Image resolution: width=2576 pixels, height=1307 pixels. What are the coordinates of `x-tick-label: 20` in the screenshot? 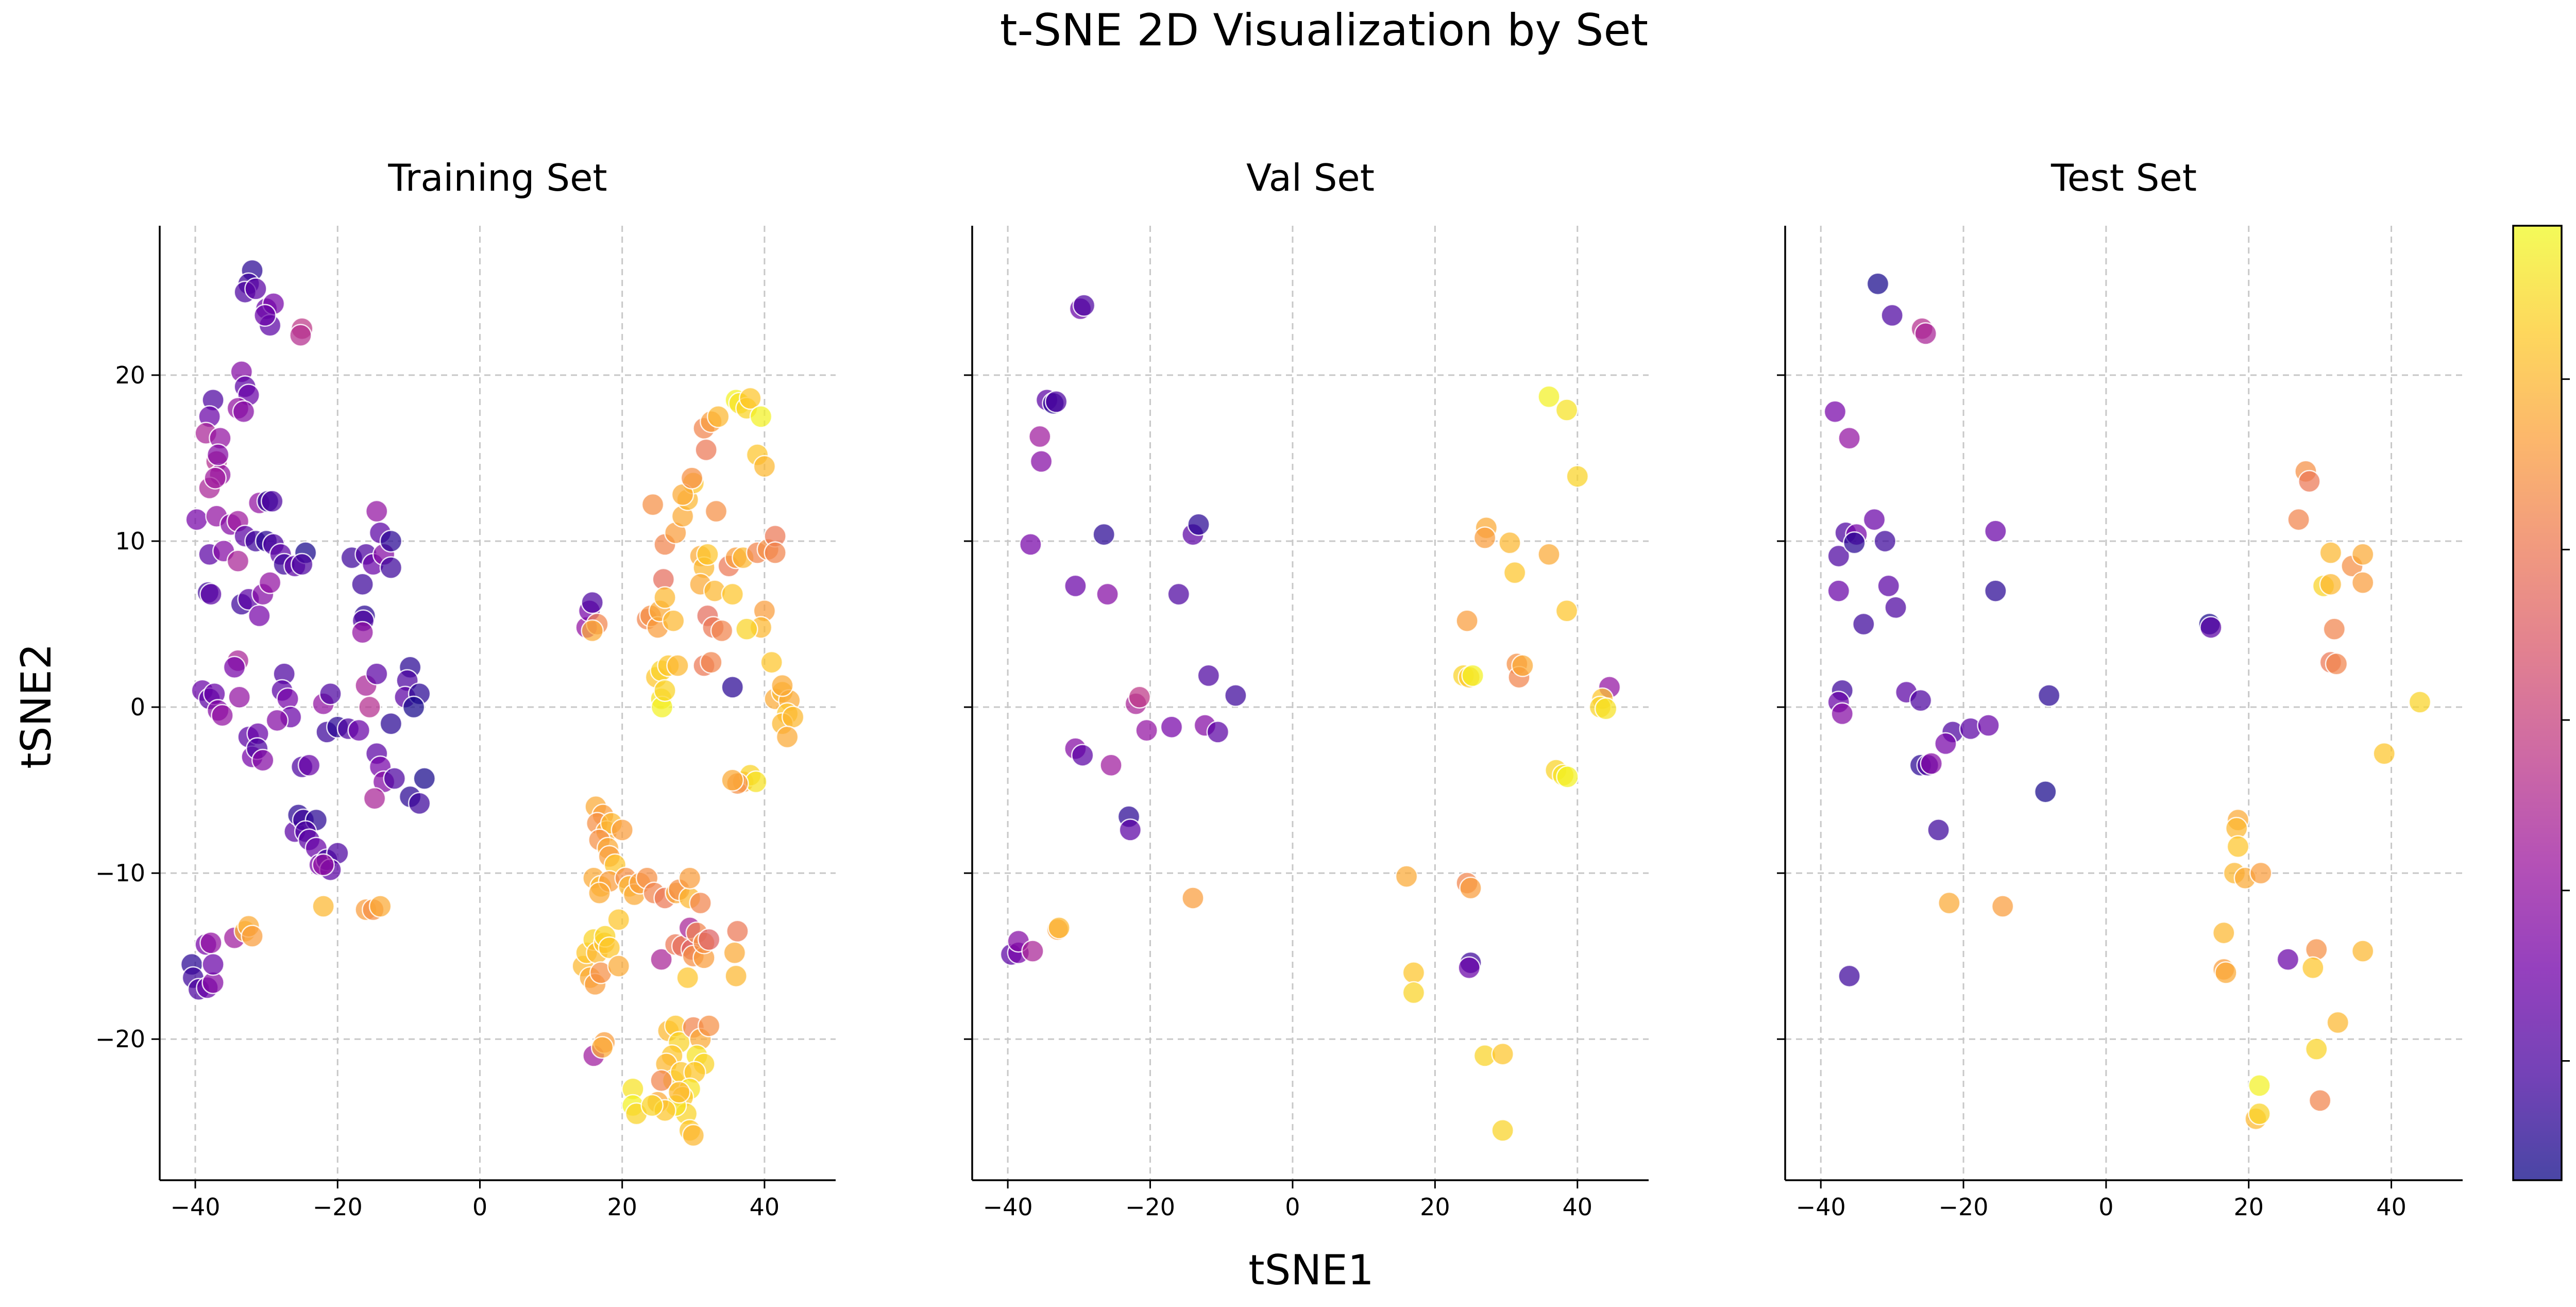 It's located at (622, 1207).